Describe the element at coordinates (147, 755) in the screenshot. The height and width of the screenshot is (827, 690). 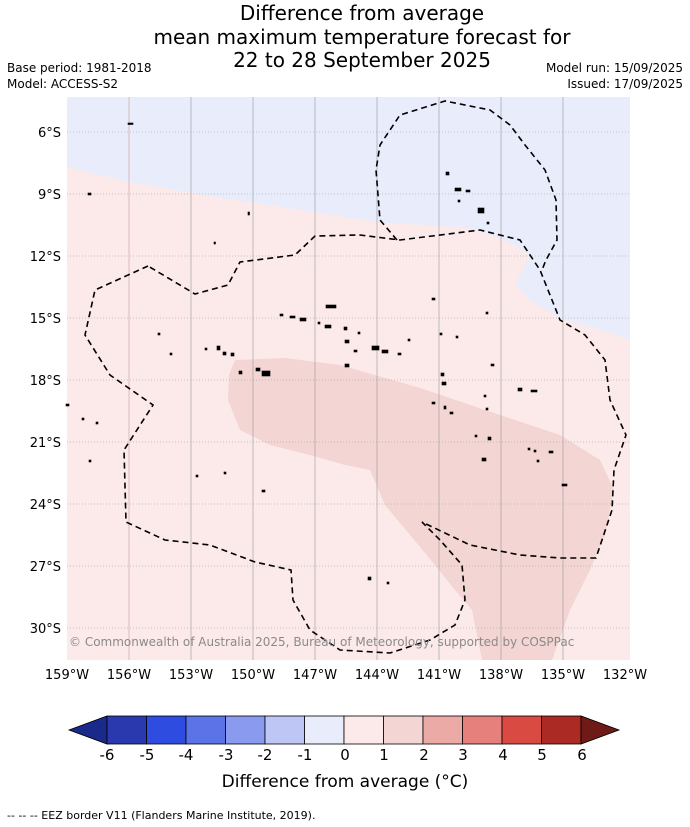
I see `colorbar-tick: -5` at that location.